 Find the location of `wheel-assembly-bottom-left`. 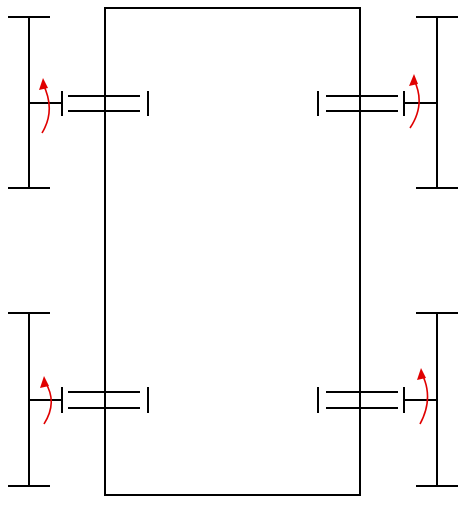

wheel-assembly-bottom-left is located at coordinates (78, 399).